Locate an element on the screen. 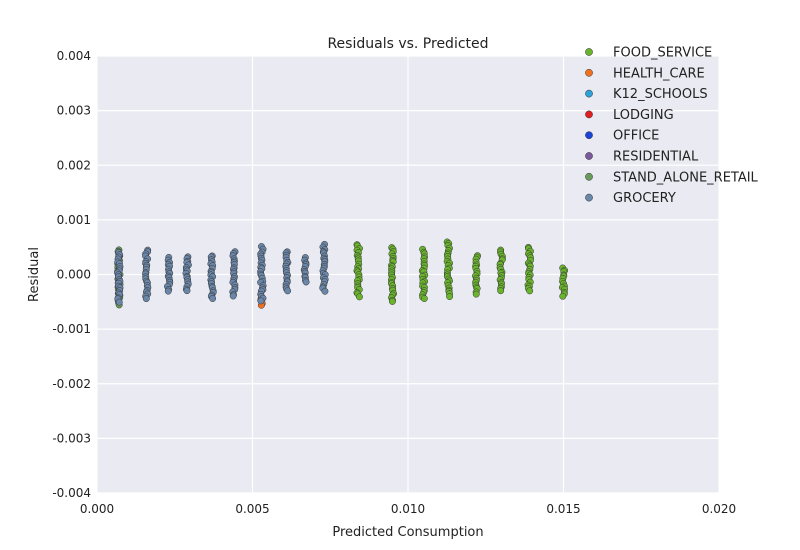 Image resolution: width=800 pixels, height=550 pixels. y-tick-label: -0.004 is located at coordinates (71, 493).